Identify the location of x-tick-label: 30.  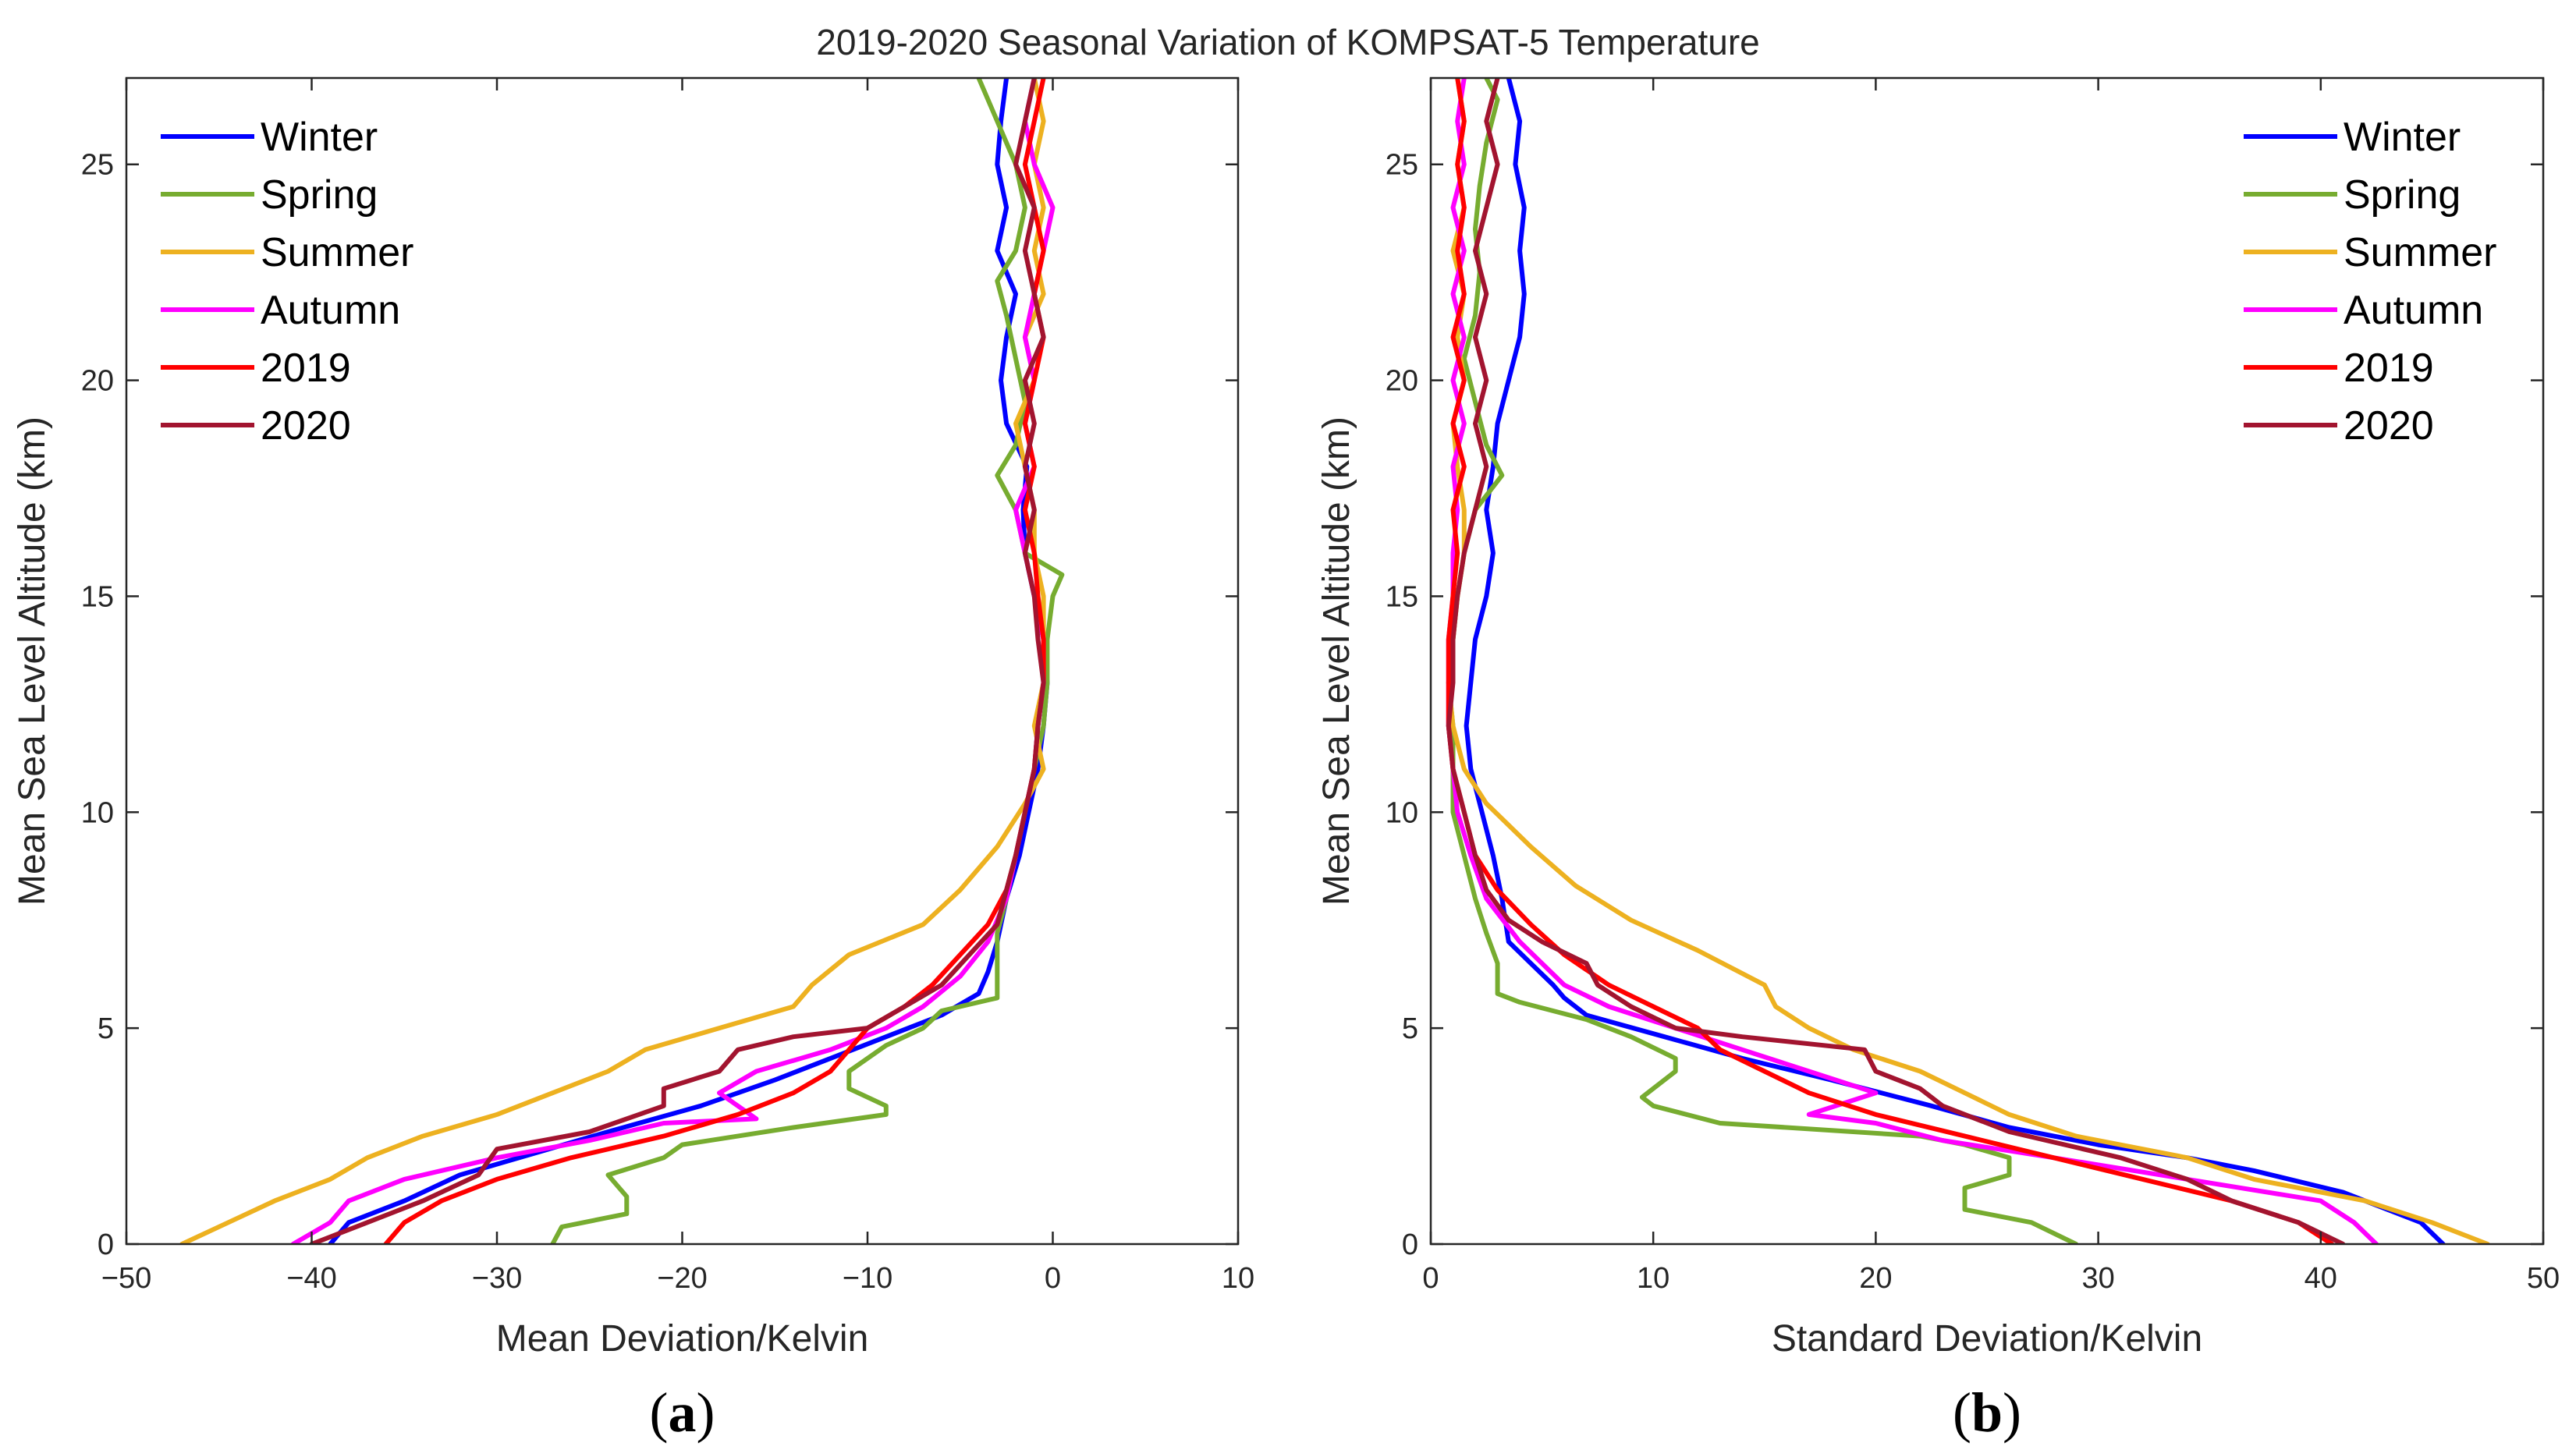
(2097, 1279).